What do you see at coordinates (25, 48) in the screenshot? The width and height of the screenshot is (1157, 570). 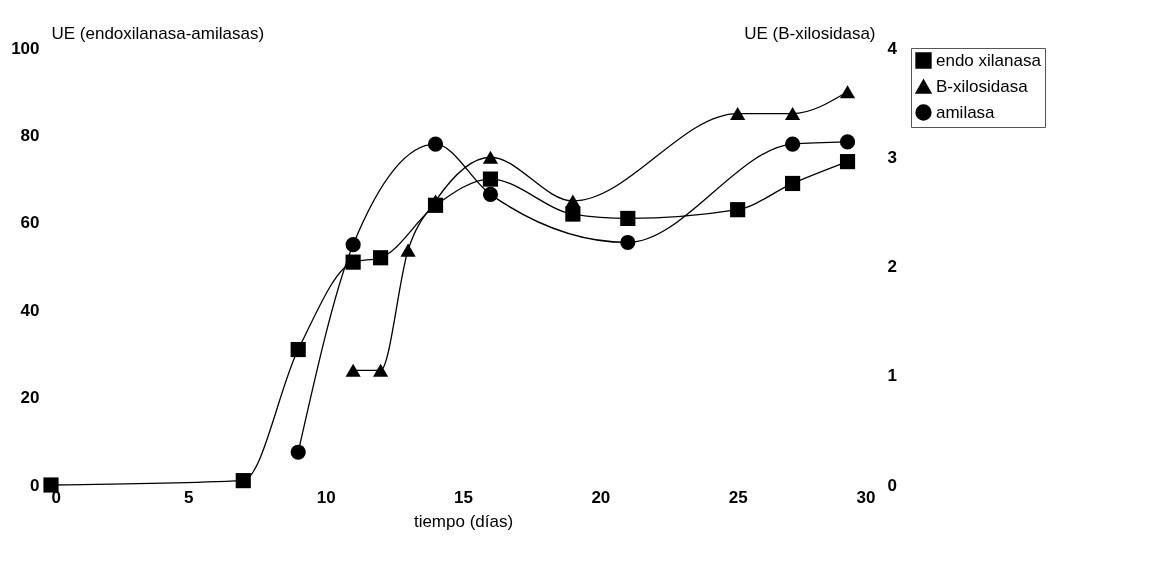 I see `y-tick-label: 100` at bounding box center [25, 48].